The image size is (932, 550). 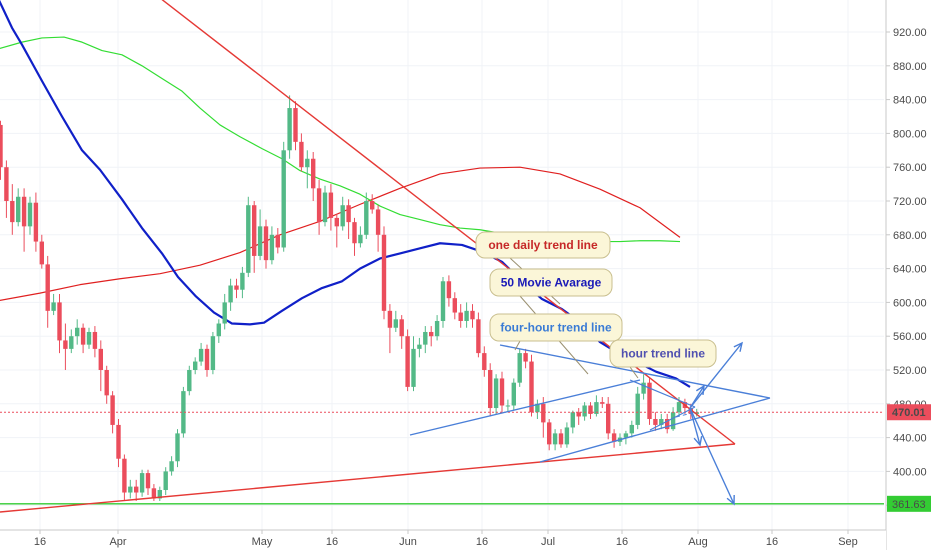 I want to click on price-tick-label: 800.00, so click(x=910, y=134).